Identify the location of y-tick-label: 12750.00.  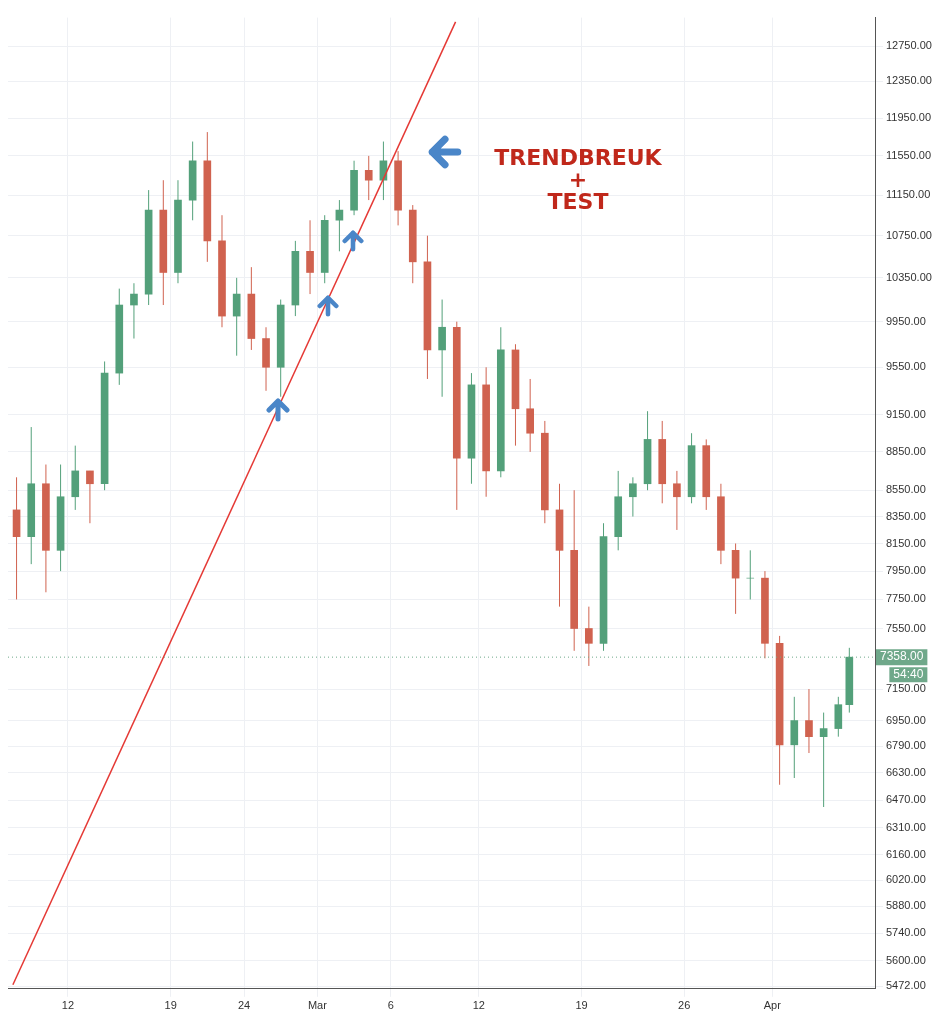
(909, 45).